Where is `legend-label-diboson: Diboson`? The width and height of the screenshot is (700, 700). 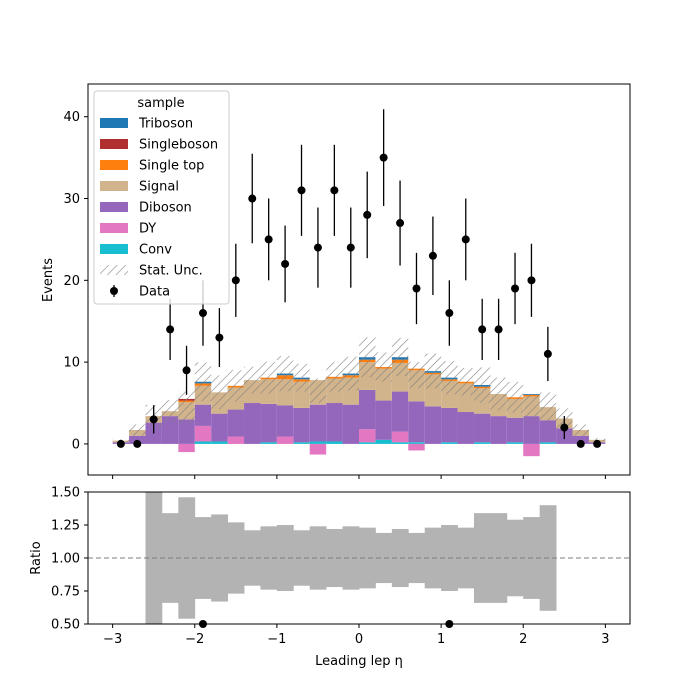
legend-label-diboson: Diboson is located at coordinates (165, 208).